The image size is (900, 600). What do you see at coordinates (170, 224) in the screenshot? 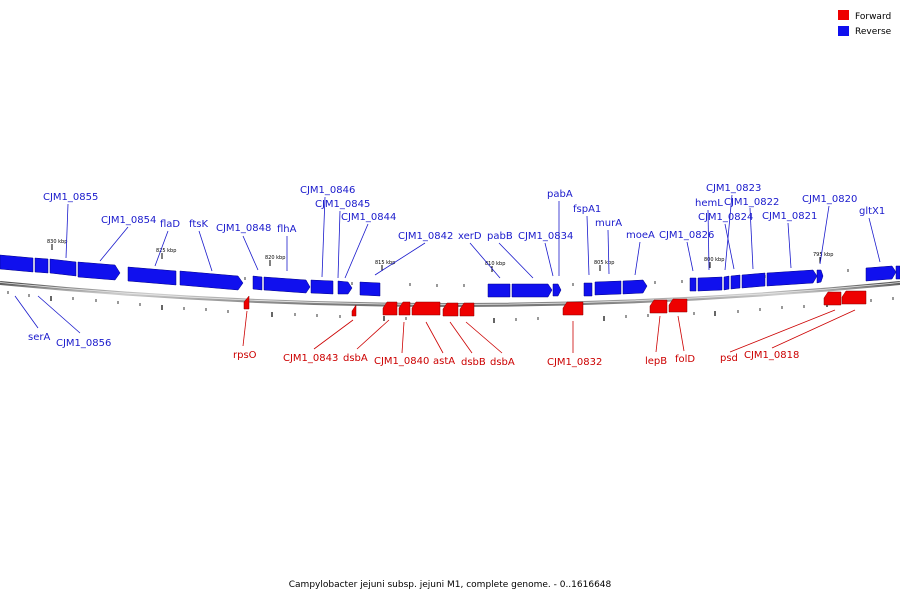
I see `gene-label-reverse: flaD` at bounding box center [170, 224].